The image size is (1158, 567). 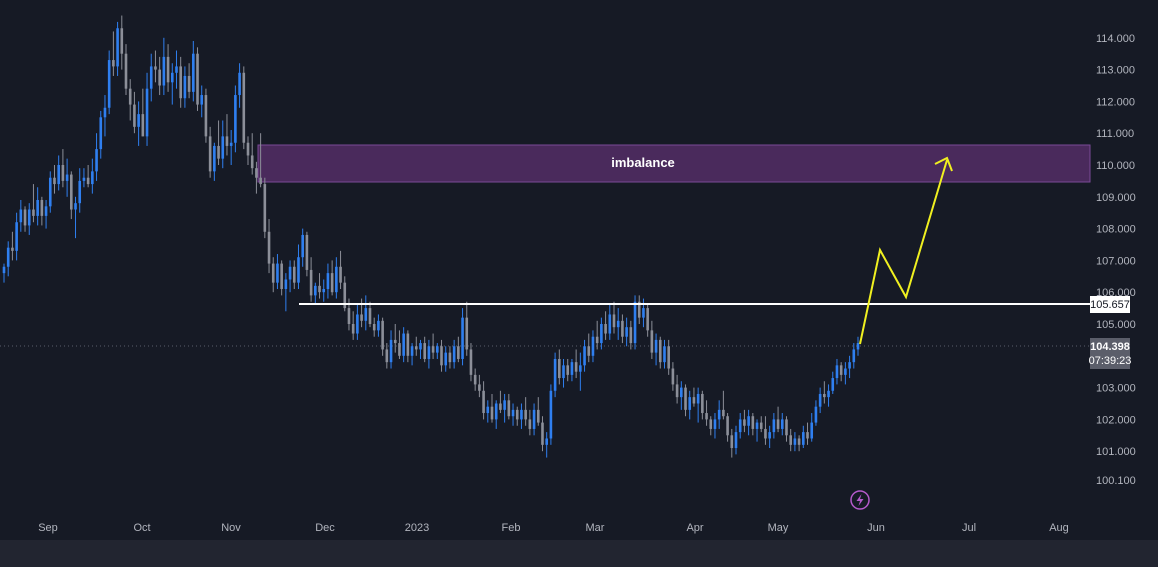 What do you see at coordinates (1116, 452) in the screenshot?
I see `y-tick-label: 101.000` at bounding box center [1116, 452].